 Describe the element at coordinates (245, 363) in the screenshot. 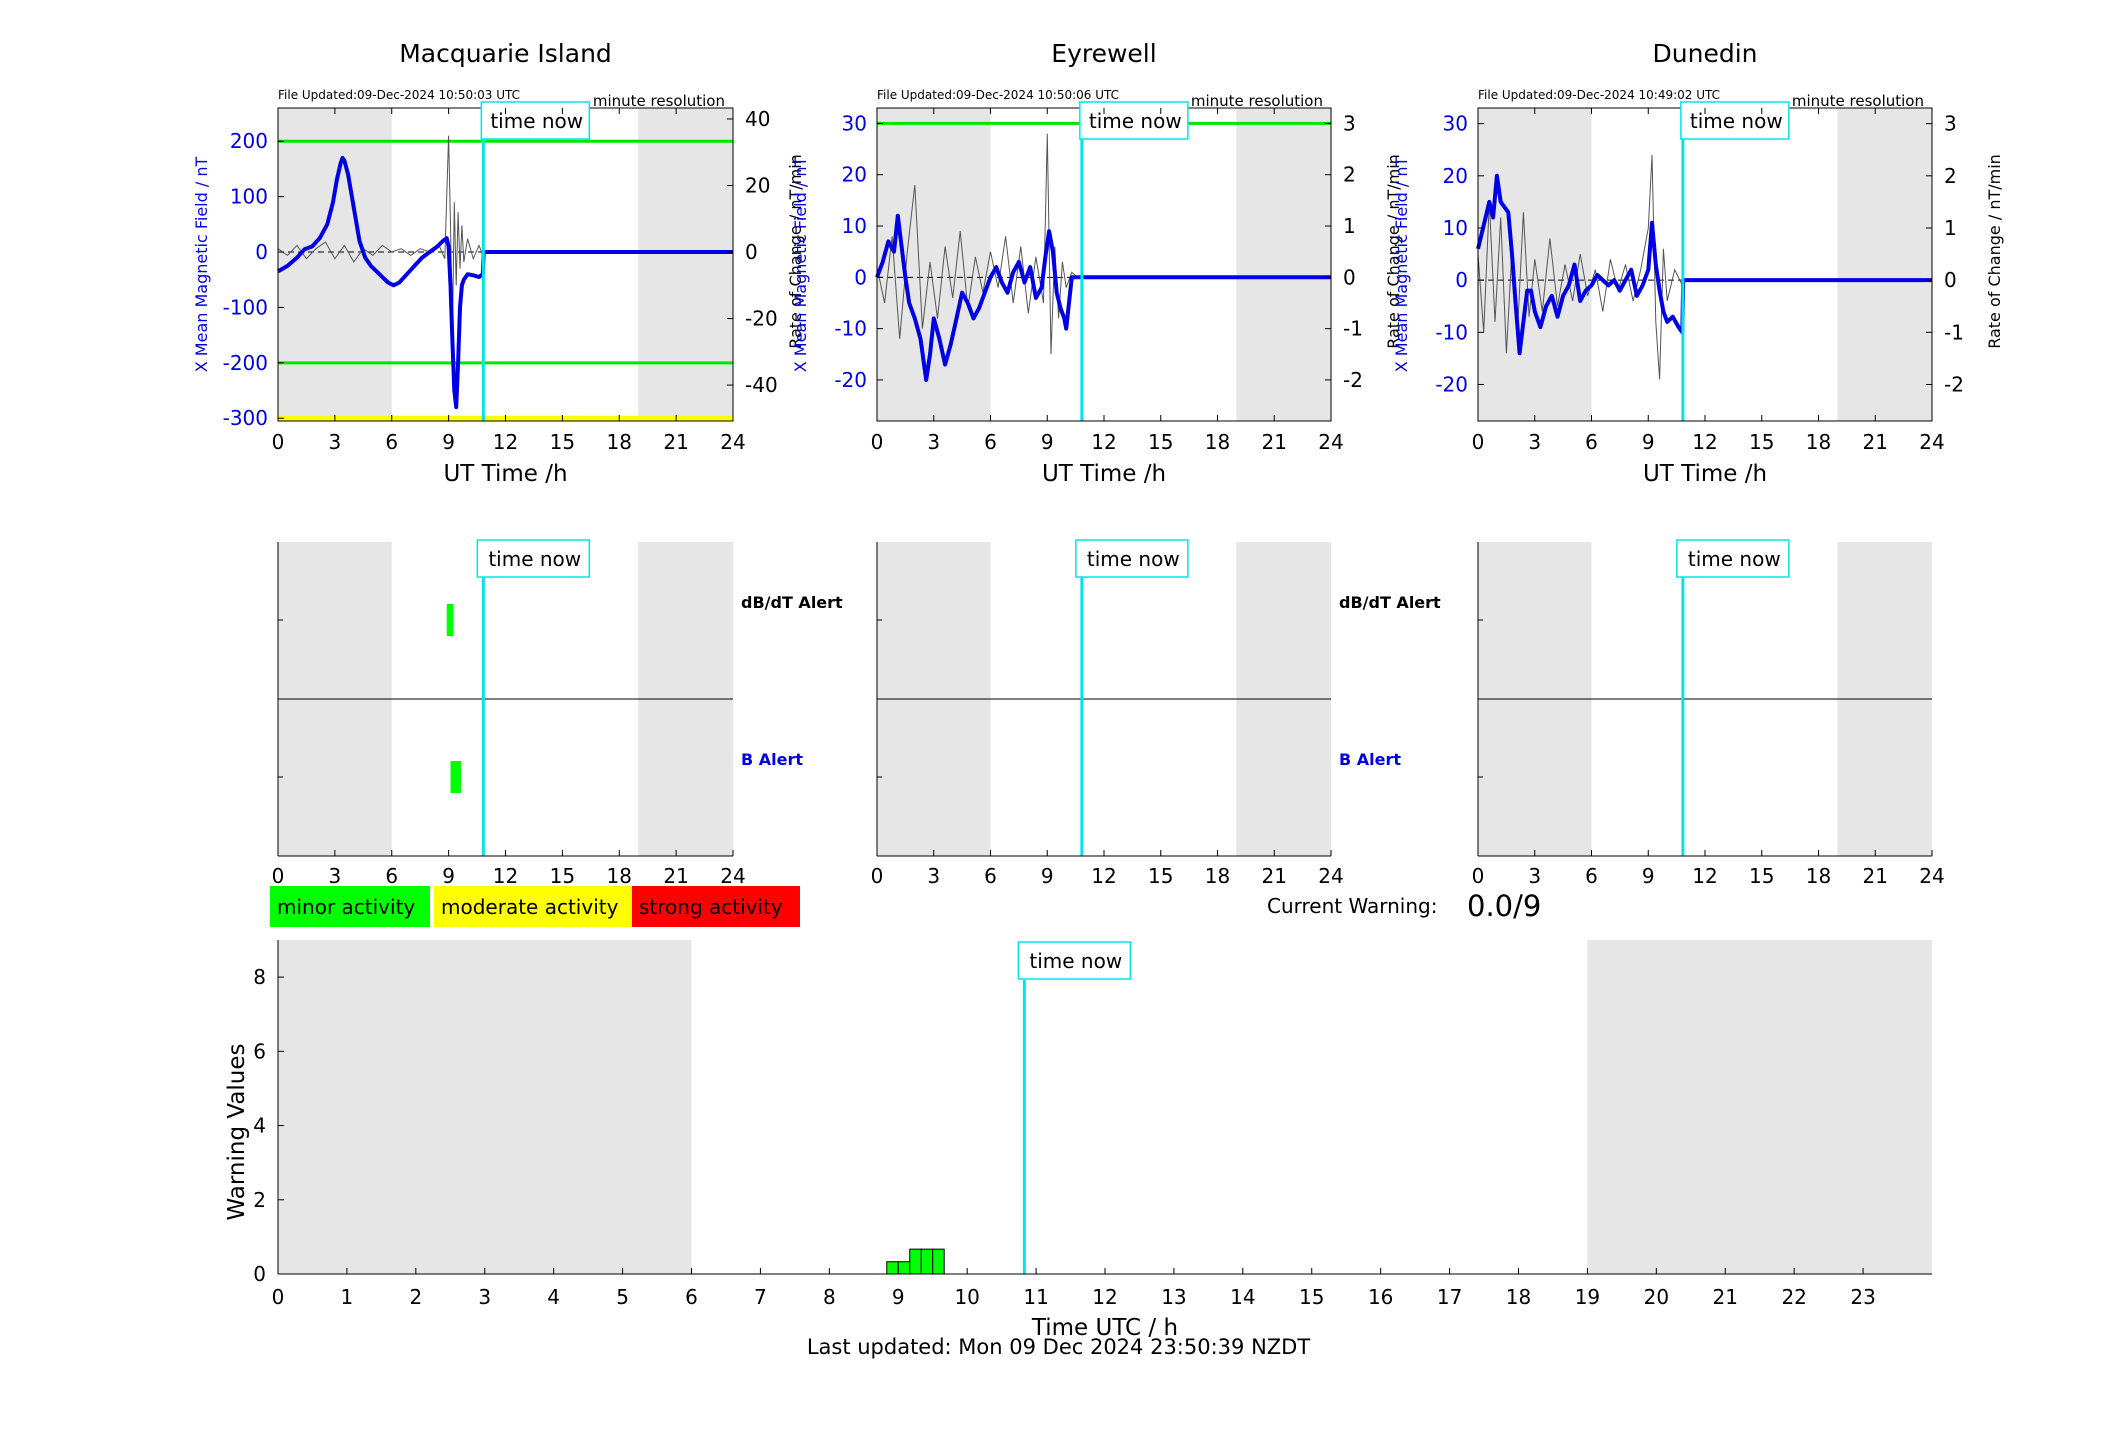

I see `y-tick-label: -200` at that location.